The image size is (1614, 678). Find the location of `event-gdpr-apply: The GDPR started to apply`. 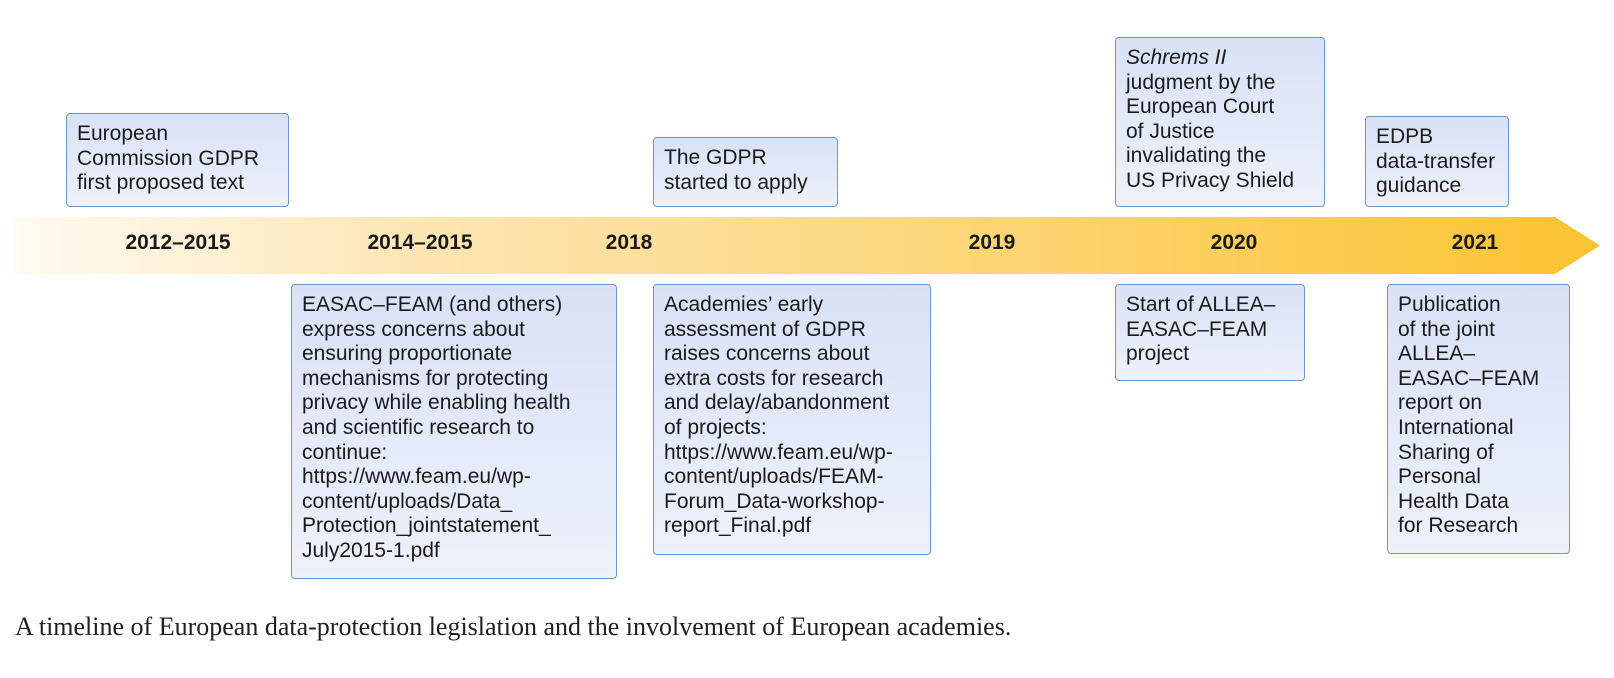

event-gdpr-apply: The GDPR started to apply is located at coordinates (745, 172).